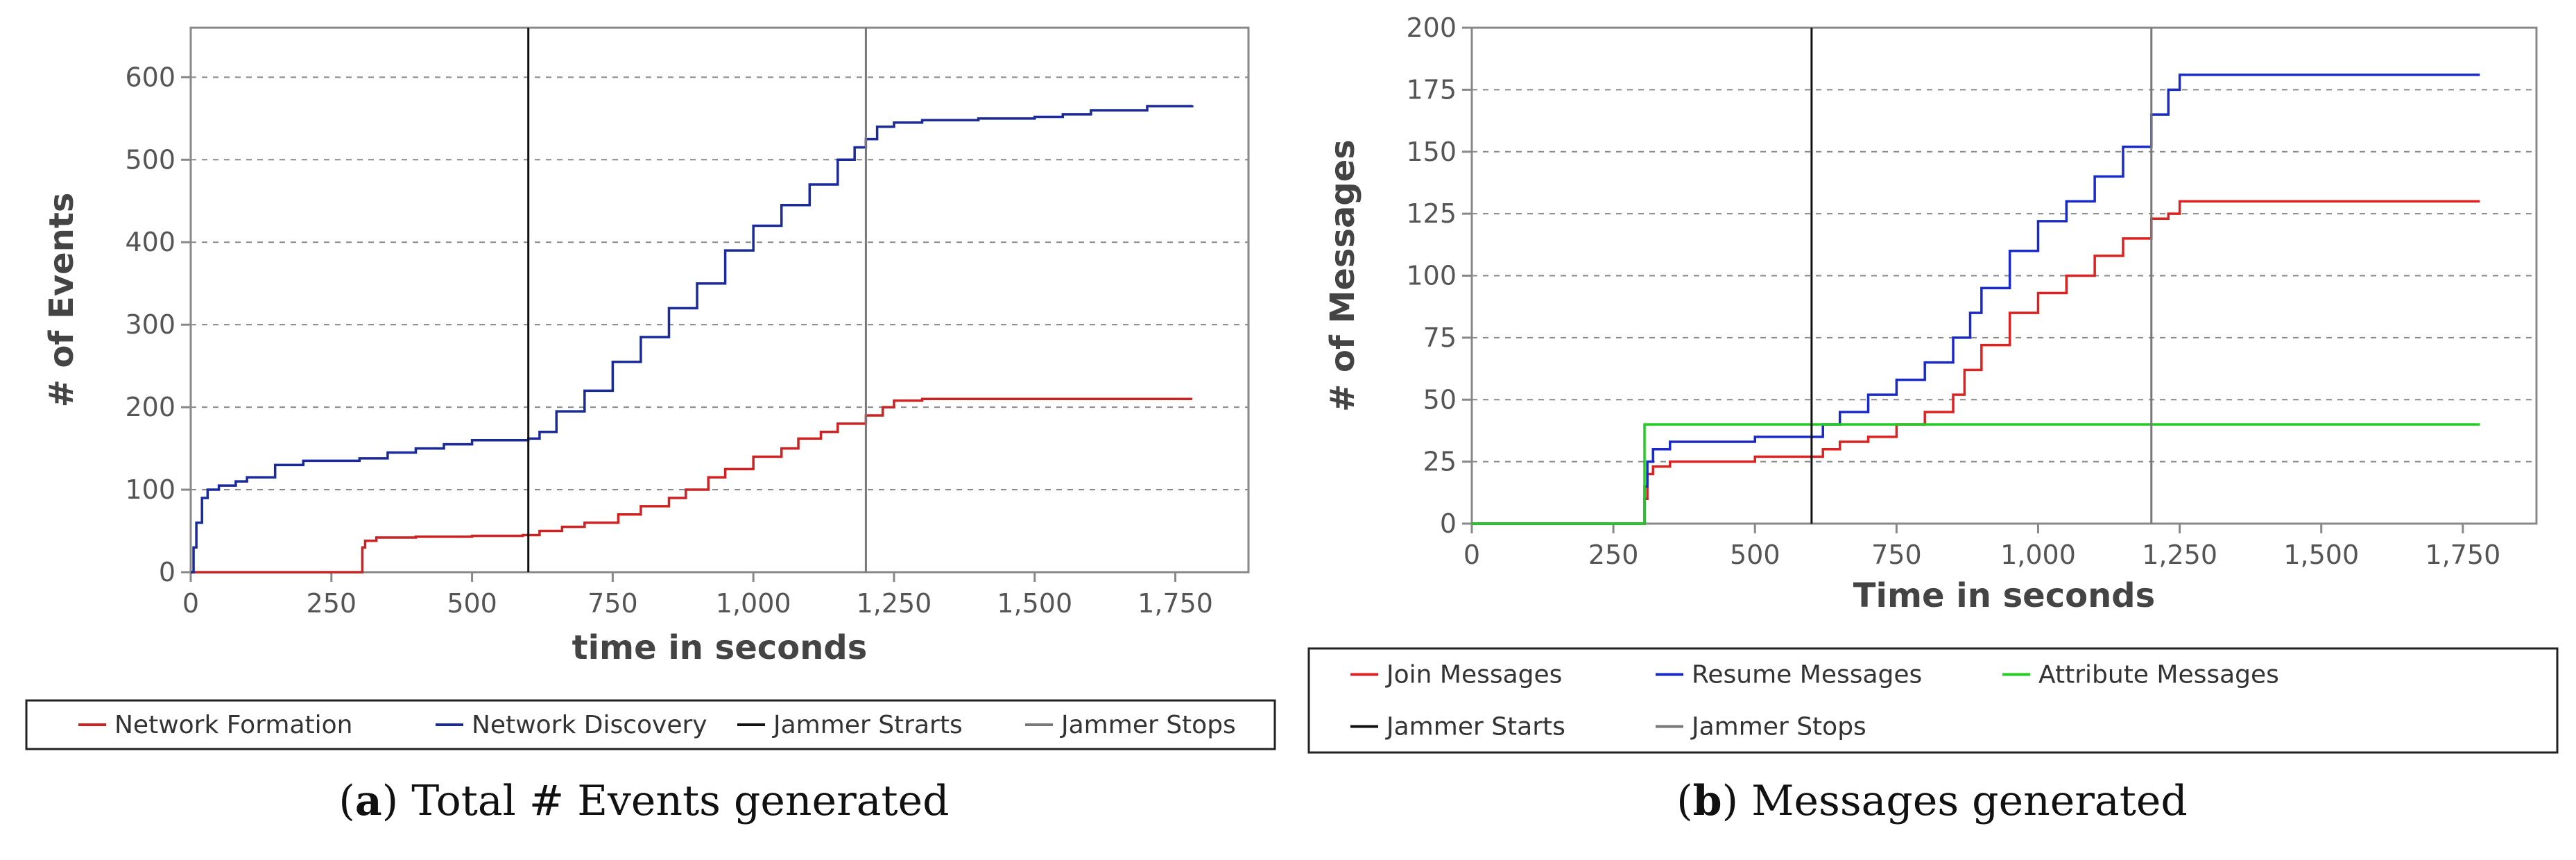 Image resolution: width=2576 pixels, height=860 pixels. What do you see at coordinates (233, 725) in the screenshot?
I see `legend-label: Network Formation` at bounding box center [233, 725].